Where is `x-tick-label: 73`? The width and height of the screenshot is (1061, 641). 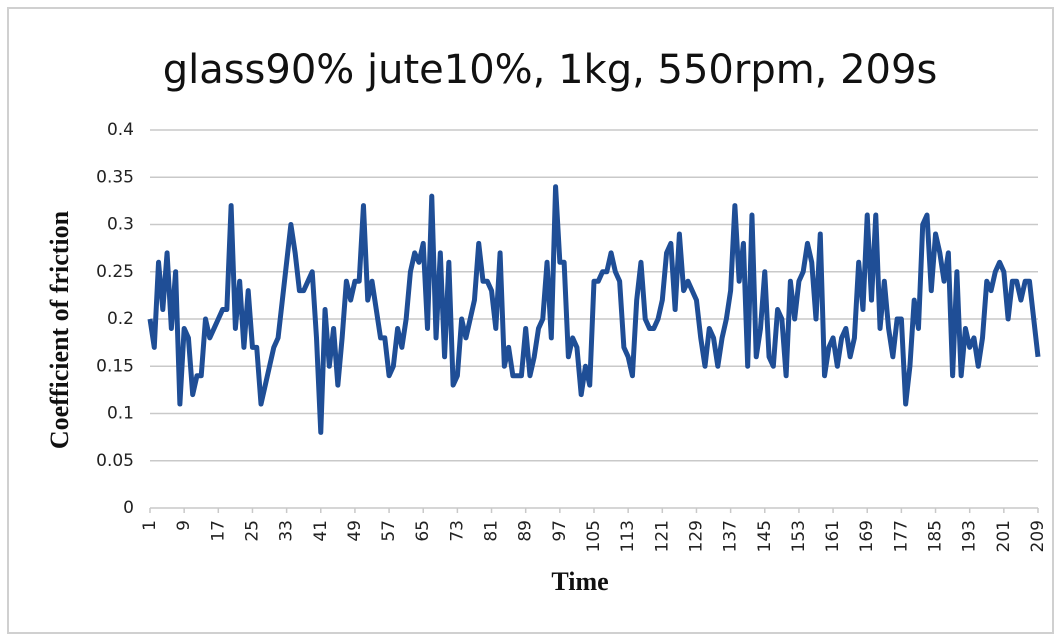
x-tick-label: 73 is located at coordinates (457, 531).